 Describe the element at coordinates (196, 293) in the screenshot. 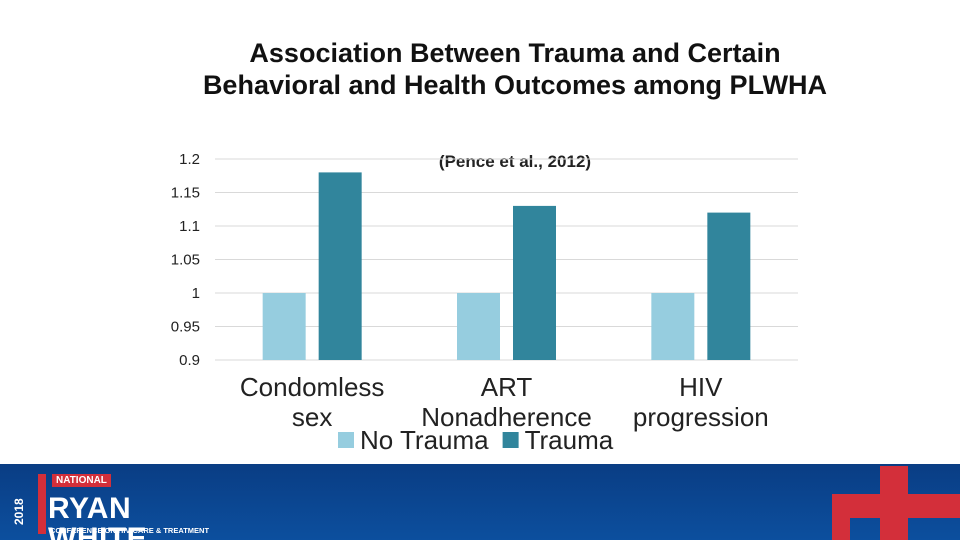

I see `y-tick-label: 1` at that location.